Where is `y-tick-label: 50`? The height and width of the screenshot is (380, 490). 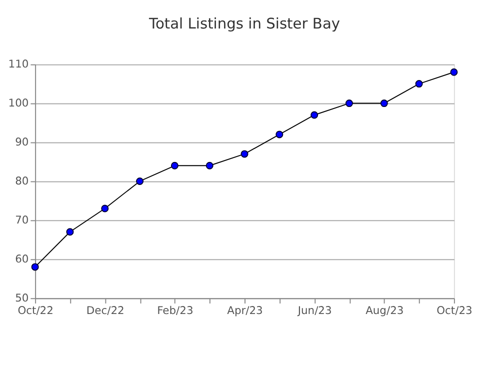 y-tick-label: 50 is located at coordinates (22, 298).